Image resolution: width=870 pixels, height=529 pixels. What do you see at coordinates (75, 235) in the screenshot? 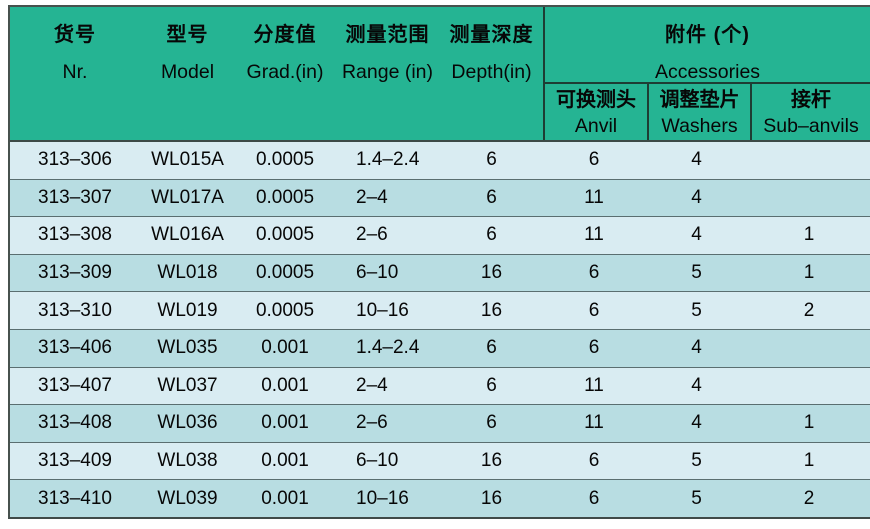
I see `table-cell: 313–308` at bounding box center [75, 235].